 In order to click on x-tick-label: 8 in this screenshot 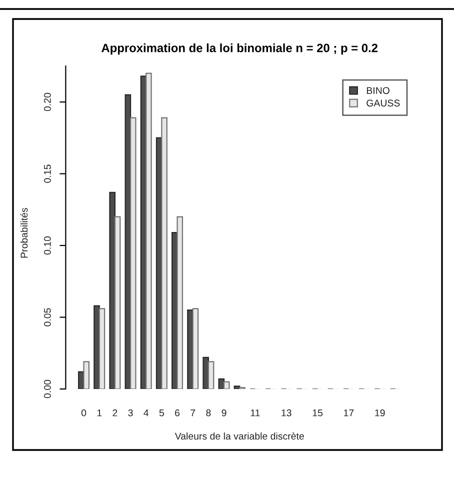, I will do `click(208, 412)`.